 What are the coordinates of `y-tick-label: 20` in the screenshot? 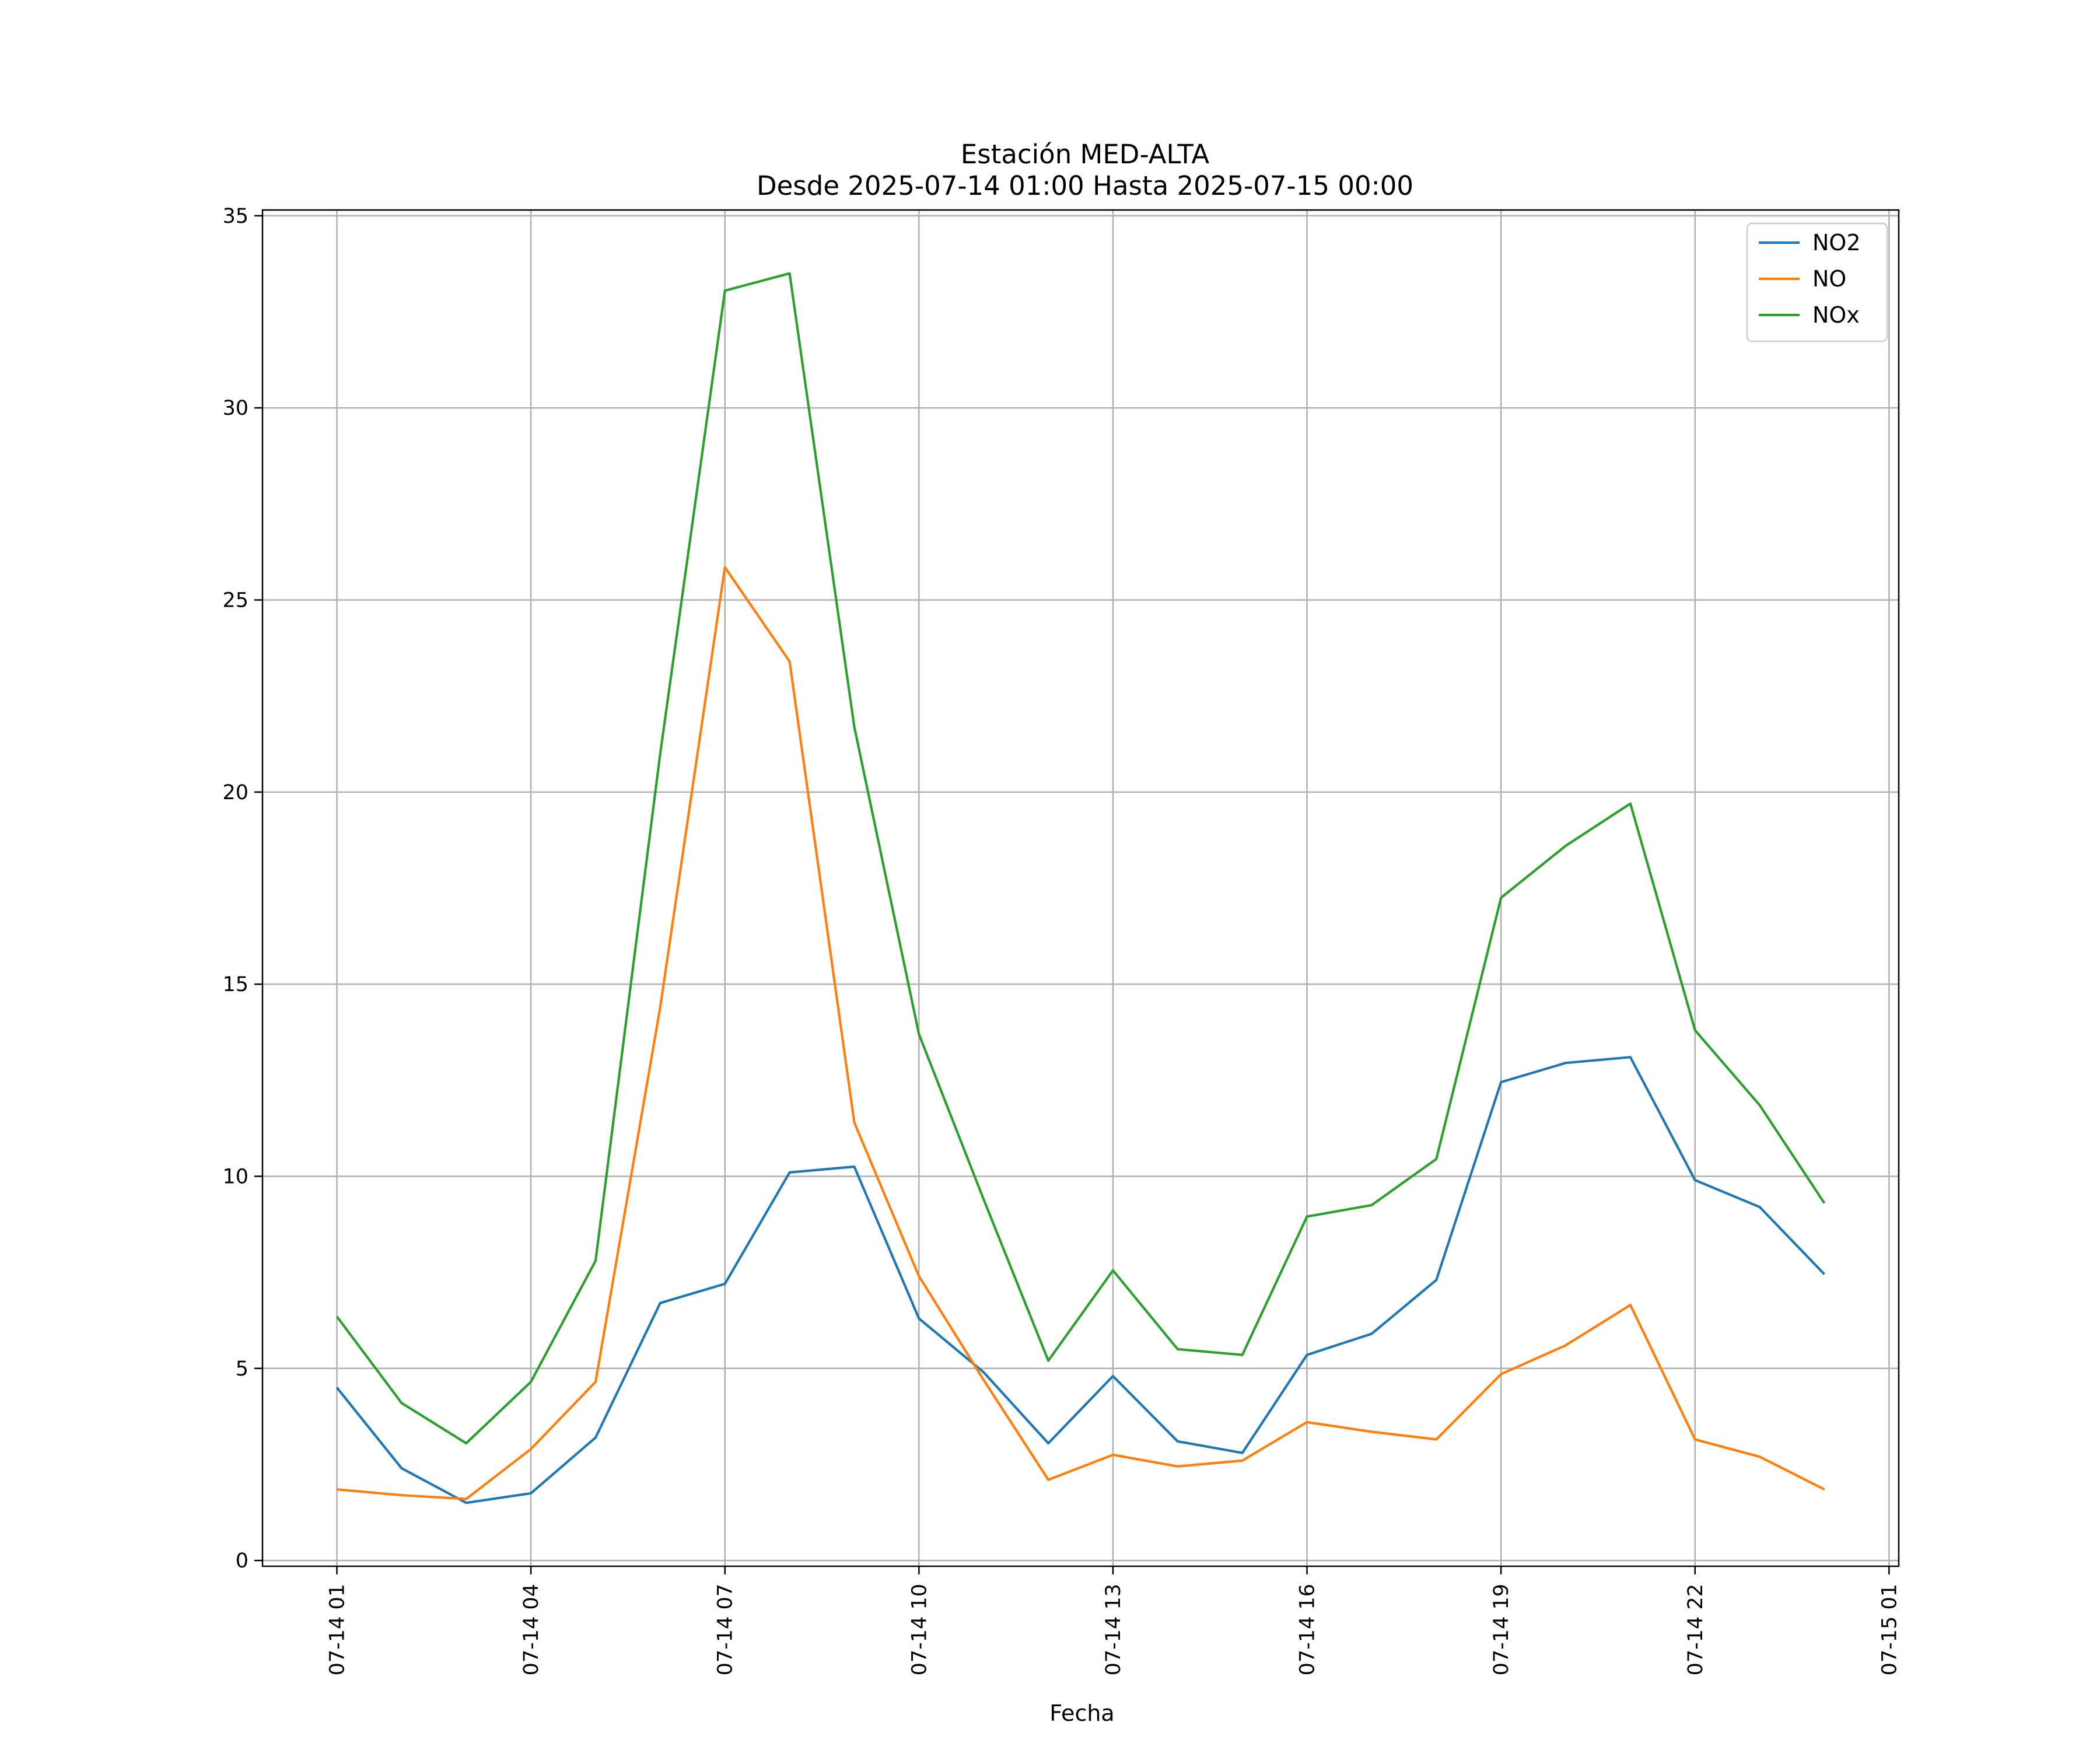 It's located at (235, 792).